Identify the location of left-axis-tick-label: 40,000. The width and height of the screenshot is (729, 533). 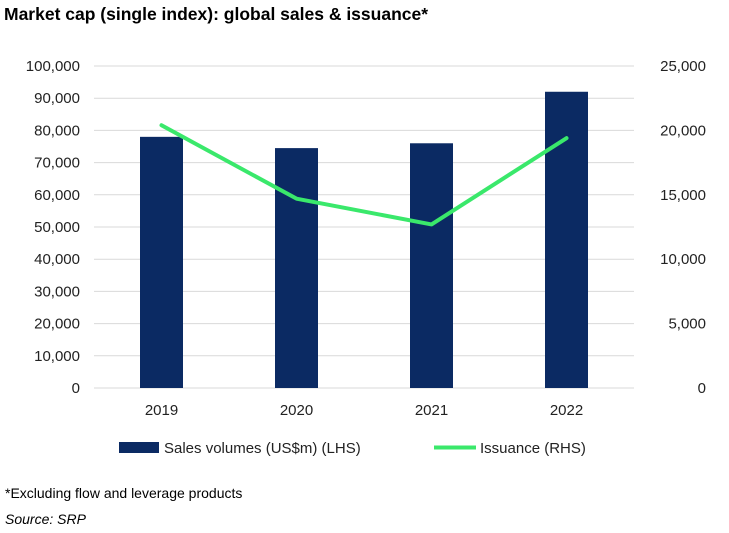
(57, 259).